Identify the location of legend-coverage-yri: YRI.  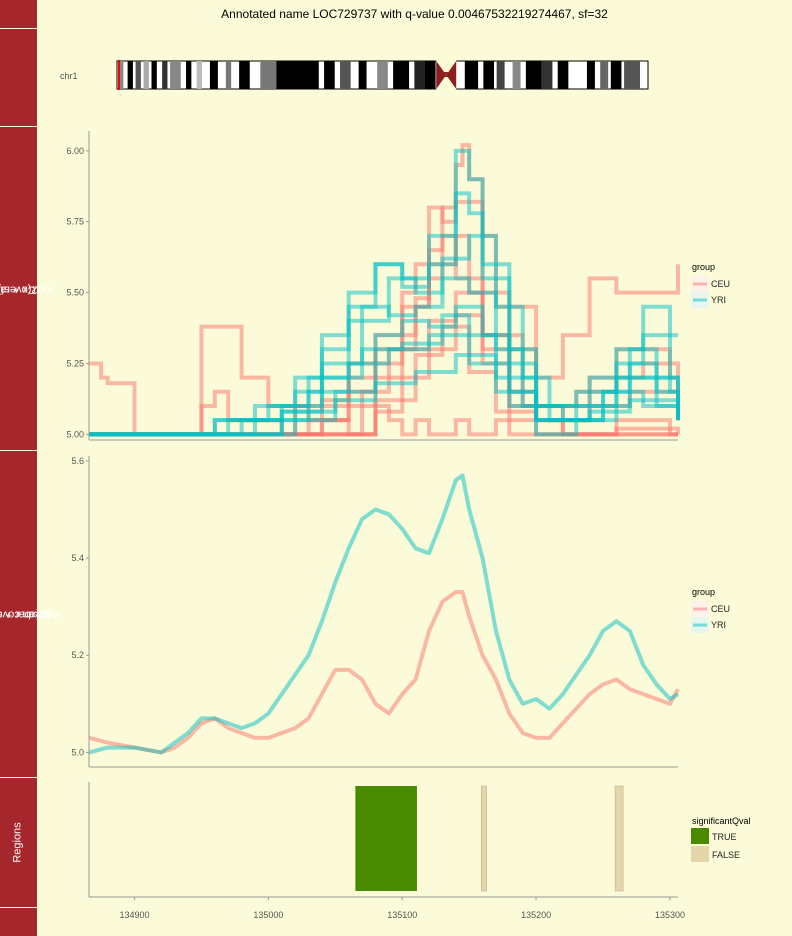
(718, 300).